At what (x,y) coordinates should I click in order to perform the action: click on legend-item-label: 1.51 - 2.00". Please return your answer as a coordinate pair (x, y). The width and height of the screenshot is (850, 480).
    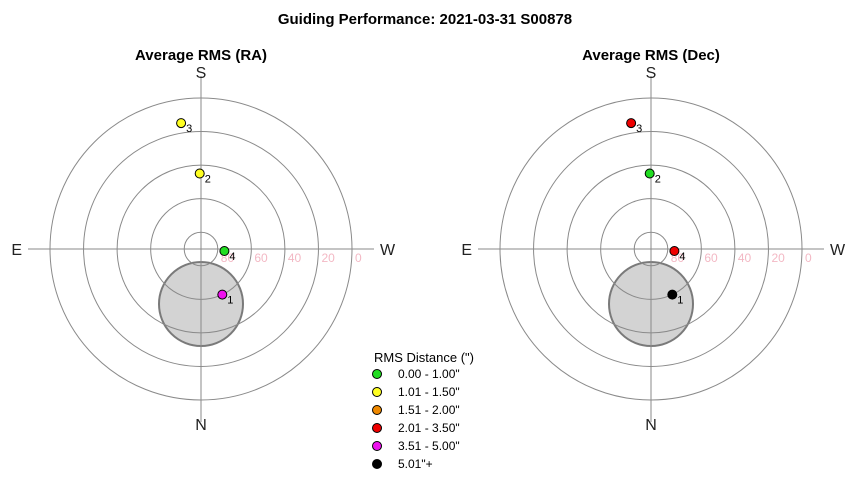
    Looking at the image, I should click on (429, 410).